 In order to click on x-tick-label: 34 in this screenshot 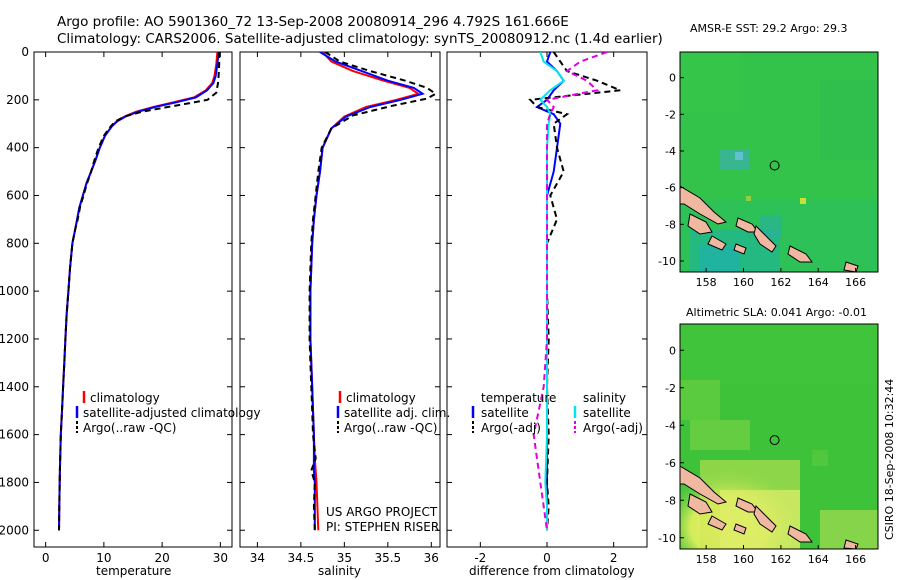, I will do `click(257, 558)`.